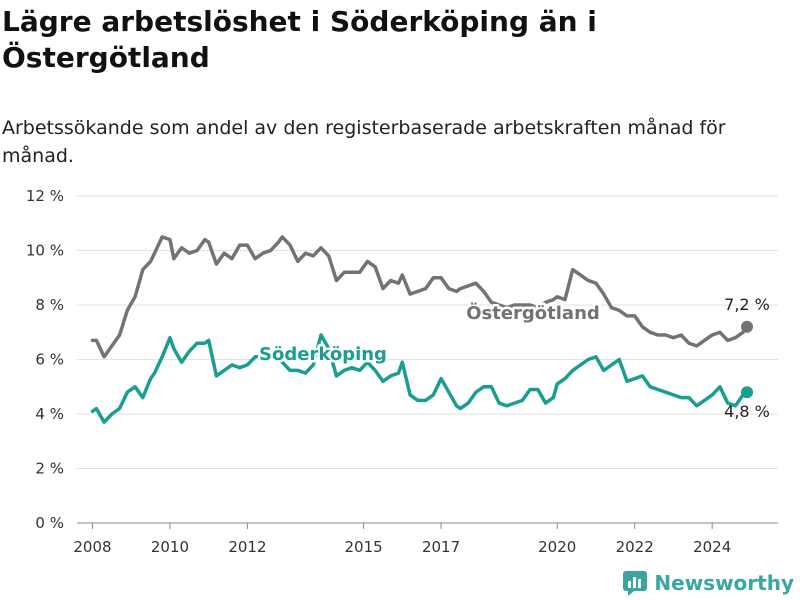  What do you see at coordinates (170, 547) in the screenshot?
I see `x-tick-label: 2010` at bounding box center [170, 547].